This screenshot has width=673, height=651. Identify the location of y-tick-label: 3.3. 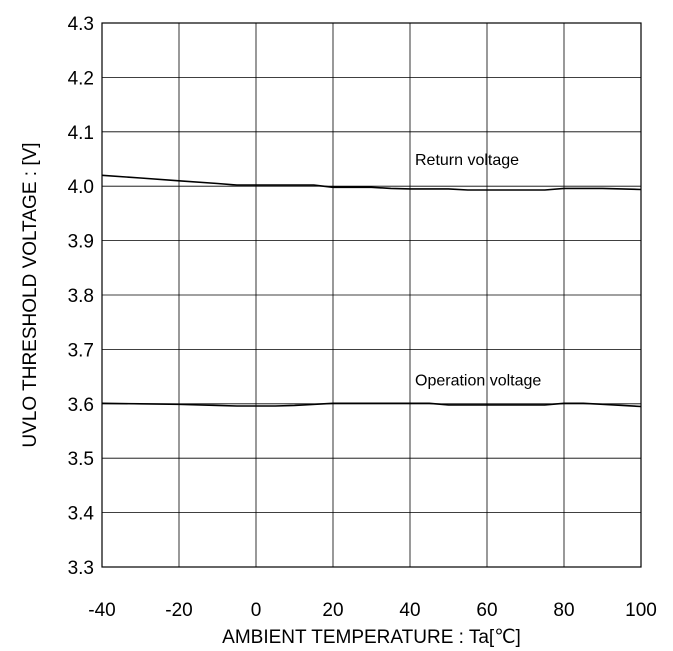
(81, 568).